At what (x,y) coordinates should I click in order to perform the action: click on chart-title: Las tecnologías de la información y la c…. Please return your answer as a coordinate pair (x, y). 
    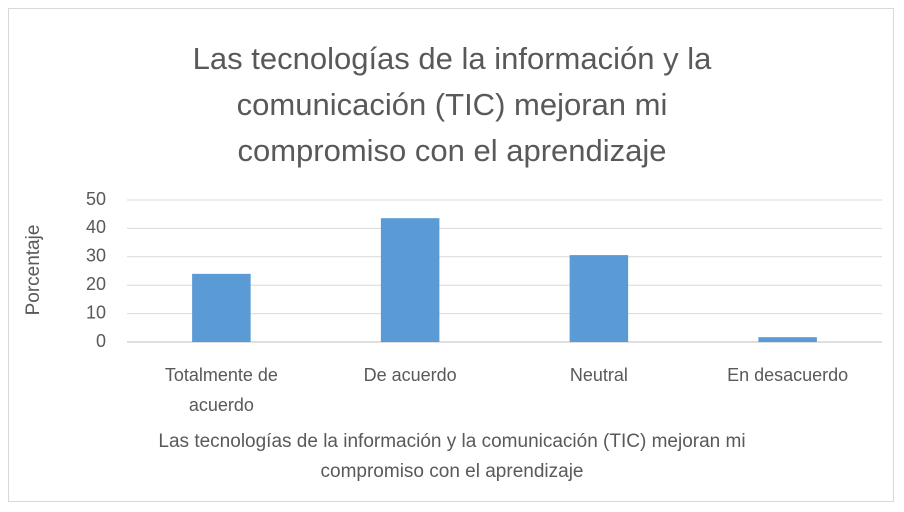
    Looking at the image, I should click on (452, 104).